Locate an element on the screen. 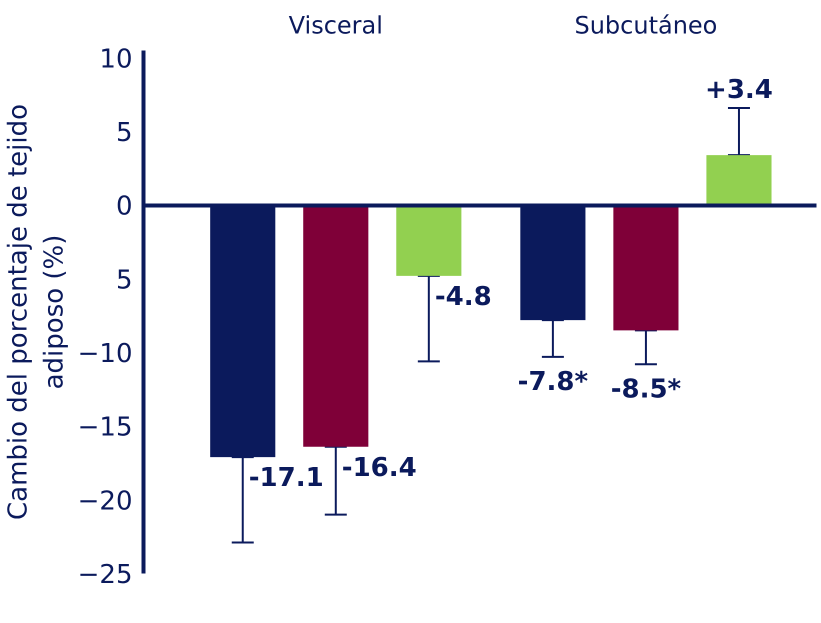  data-label: -8.5* is located at coordinates (646, 389).